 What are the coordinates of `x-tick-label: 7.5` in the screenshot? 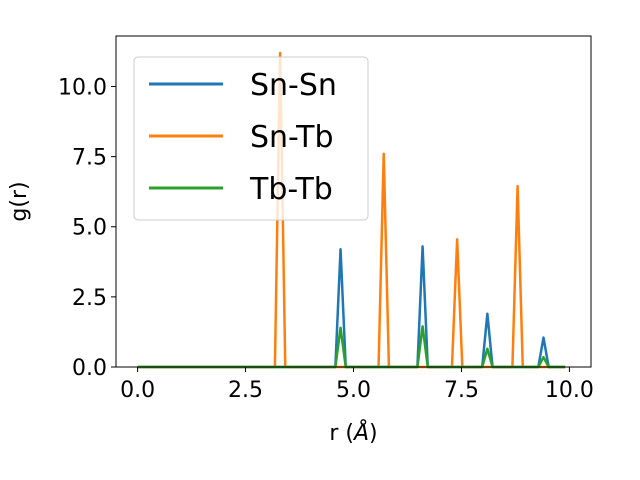 It's located at (461, 390).